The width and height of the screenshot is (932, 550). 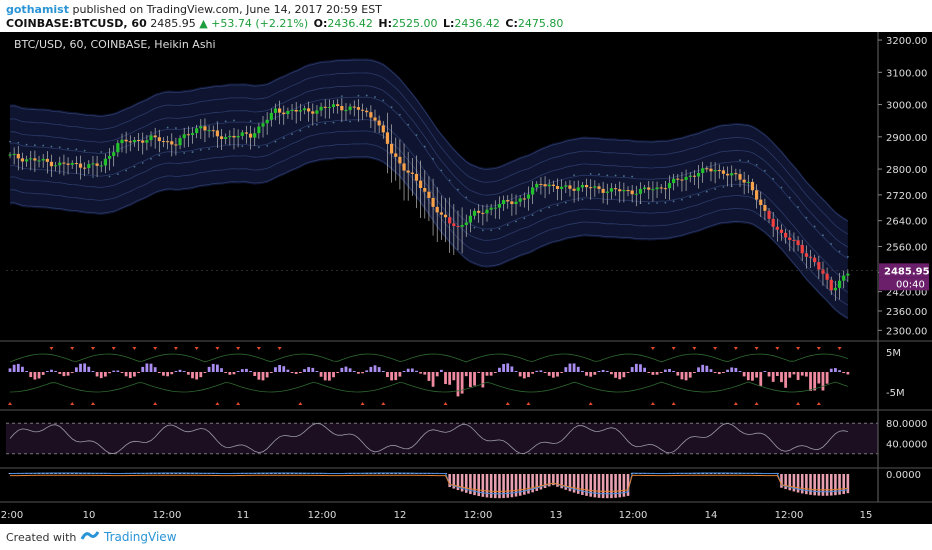 I want to click on tradingview-logo-icon, so click(x=90, y=536).